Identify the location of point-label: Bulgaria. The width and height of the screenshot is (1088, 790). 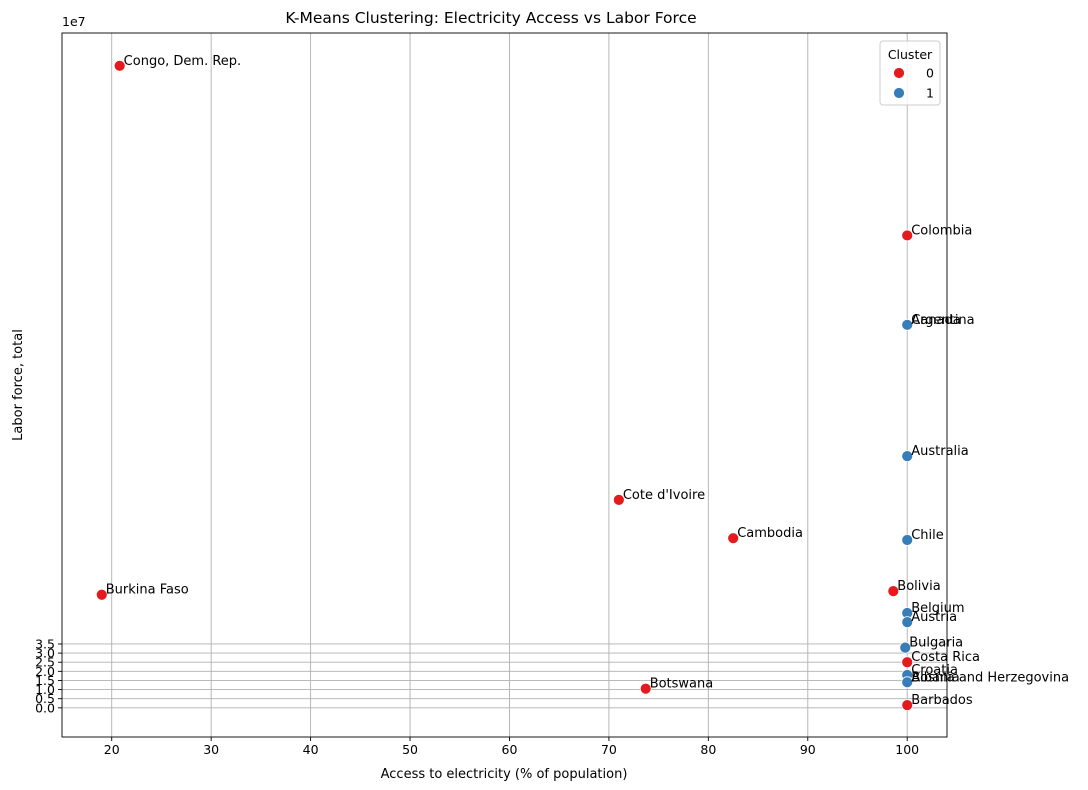
(936, 643).